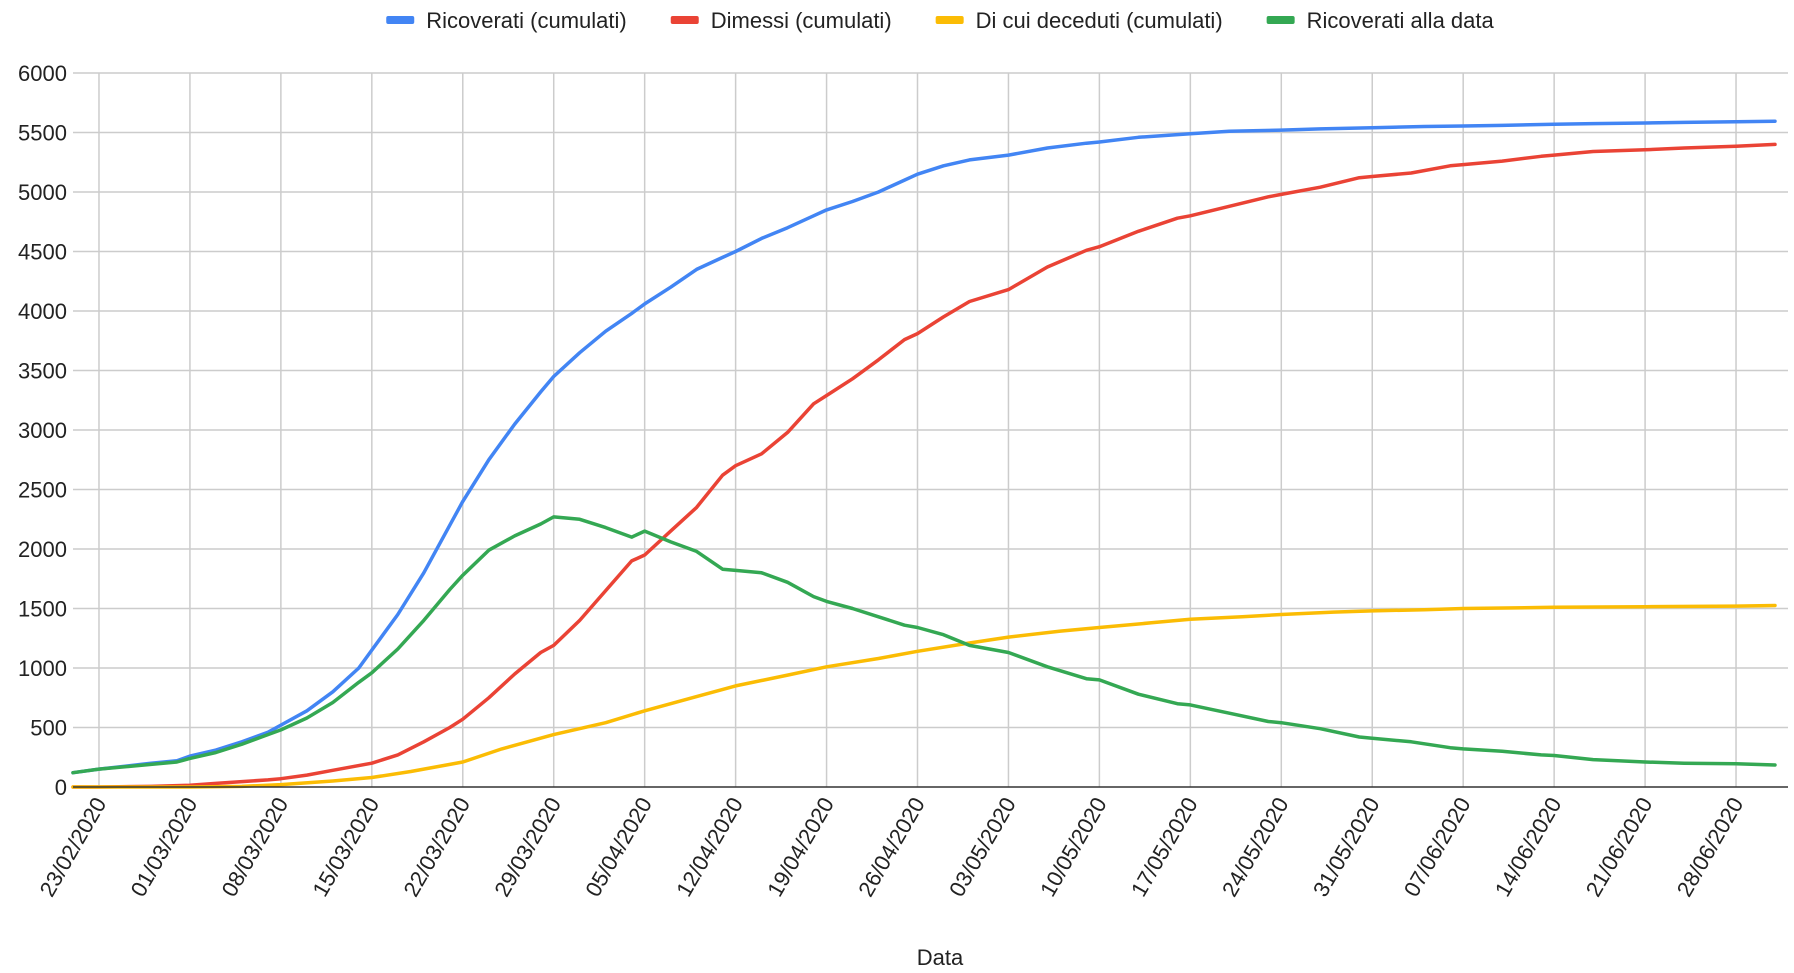  Describe the element at coordinates (42, 668) in the screenshot. I see `y-tick-label: 1000` at that location.